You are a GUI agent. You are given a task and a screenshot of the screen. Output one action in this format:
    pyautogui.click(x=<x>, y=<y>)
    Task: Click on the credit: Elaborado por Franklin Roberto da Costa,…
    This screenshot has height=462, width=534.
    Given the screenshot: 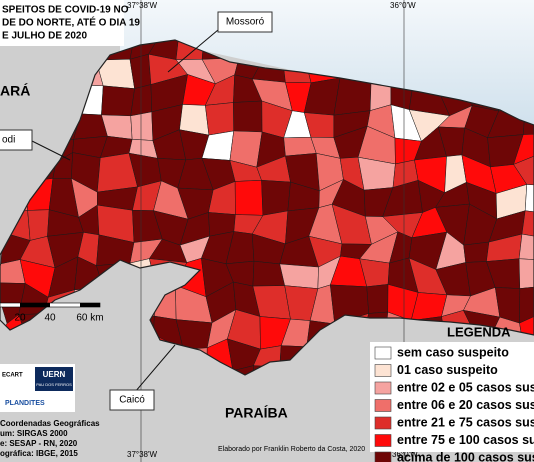 What is the action you would take?
    pyautogui.click(x=291, y=449)
    